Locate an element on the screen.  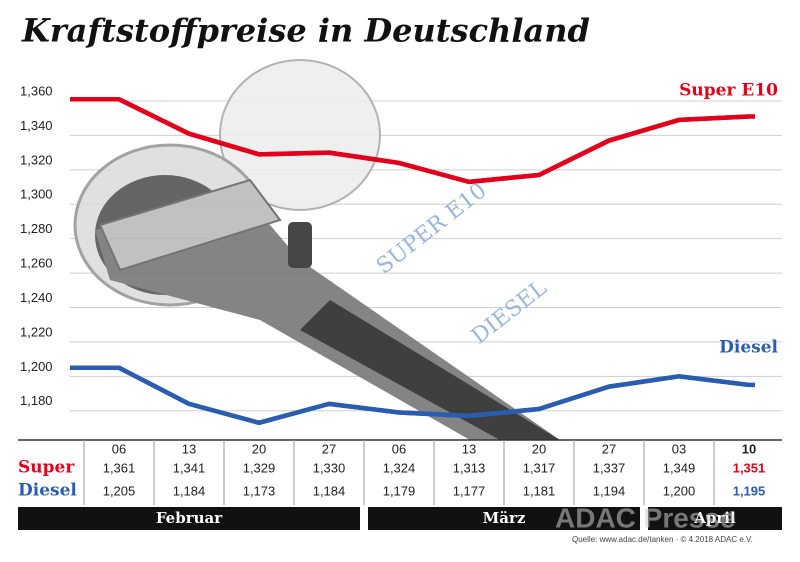
y-tick-label: 1,280 is located at coordinates (36, 228).